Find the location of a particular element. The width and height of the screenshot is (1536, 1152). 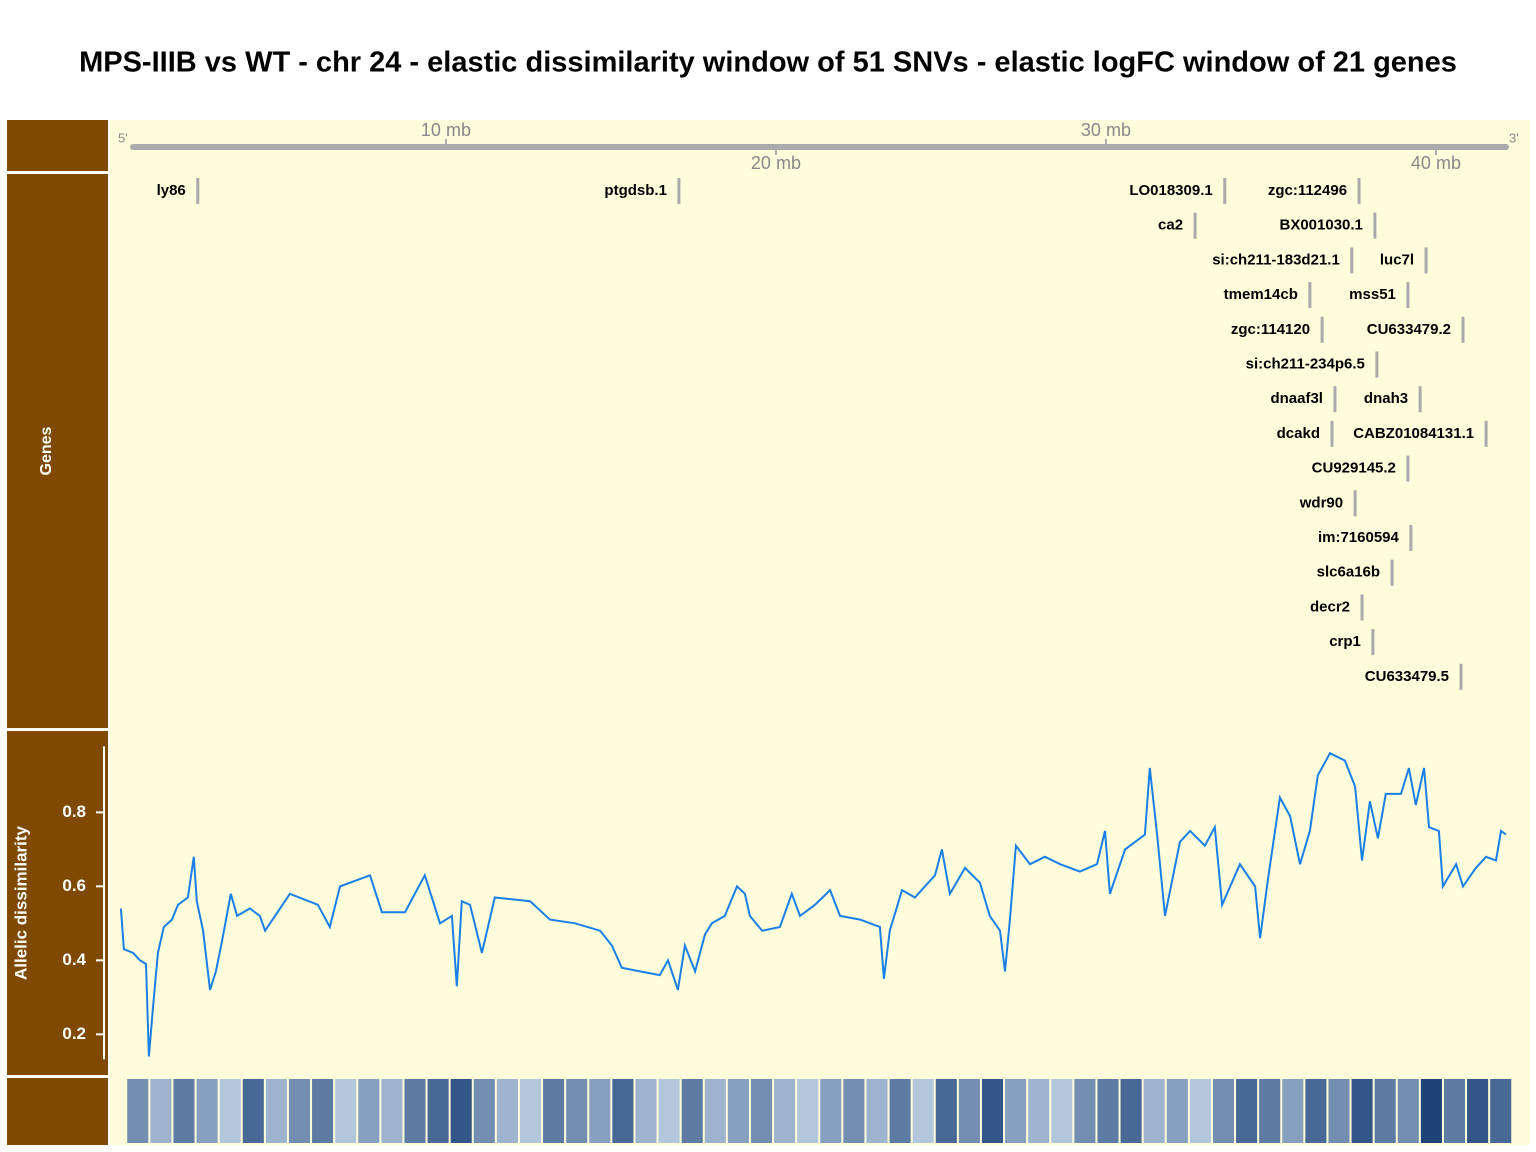

gene-label: zgc:112496 is located at coordinates (1307, 190).